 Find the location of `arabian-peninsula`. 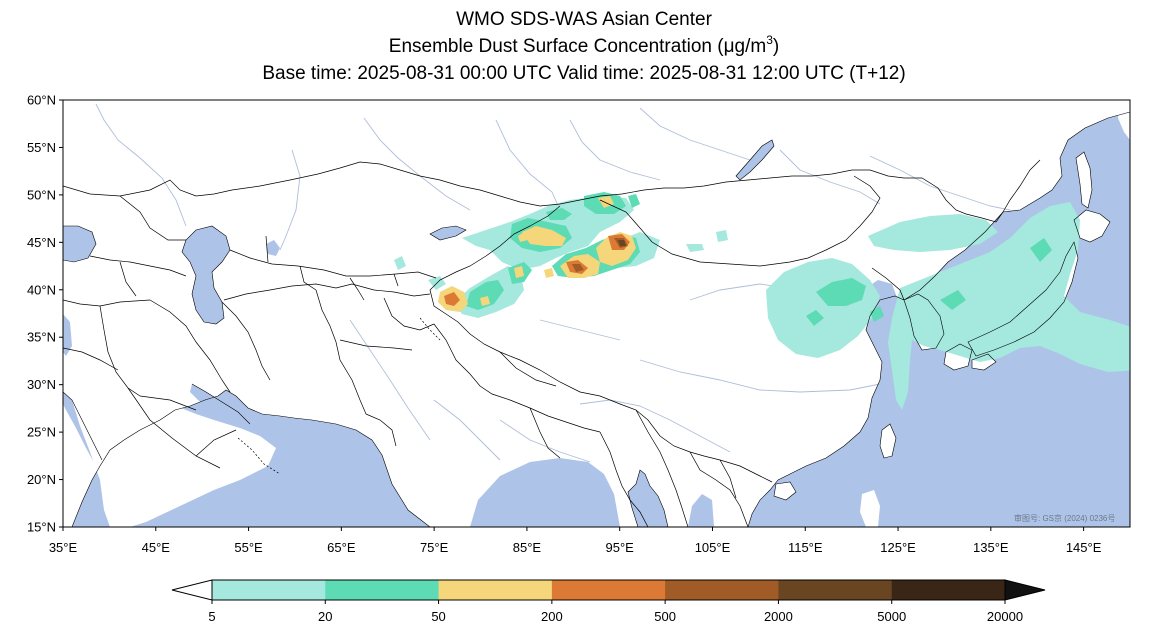

arabian-peninsula is located at coordinates (174, 460).